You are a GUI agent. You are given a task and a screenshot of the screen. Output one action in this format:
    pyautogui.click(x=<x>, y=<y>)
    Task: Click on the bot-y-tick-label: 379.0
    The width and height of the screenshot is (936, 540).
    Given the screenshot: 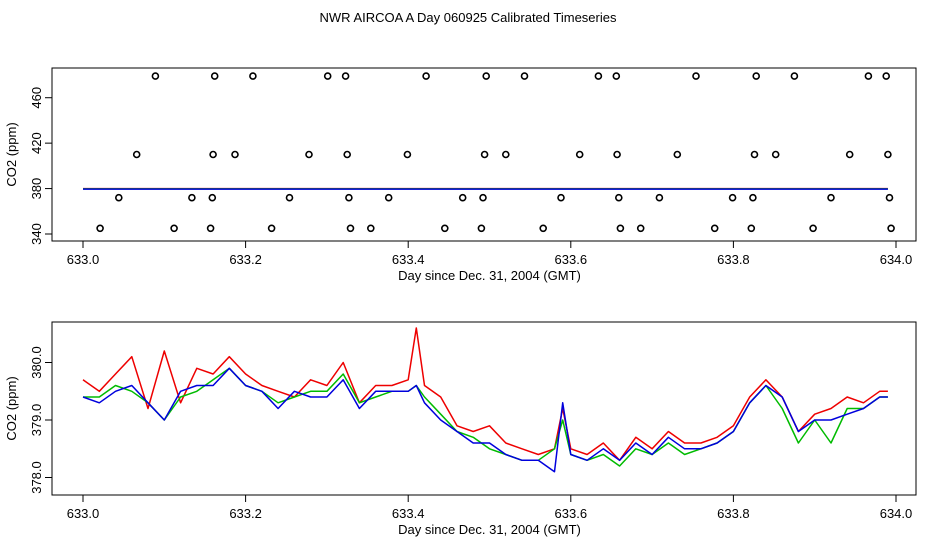 What is the action you would take?
    pyautogui.click(x=36, y=420)
    